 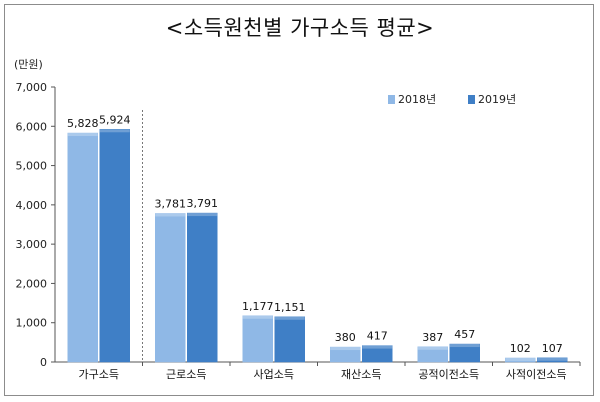 What do you see at coordinates (258, 306) in the screenshot?
I see `data-label: 1,177` at bounding box center [258, 306].